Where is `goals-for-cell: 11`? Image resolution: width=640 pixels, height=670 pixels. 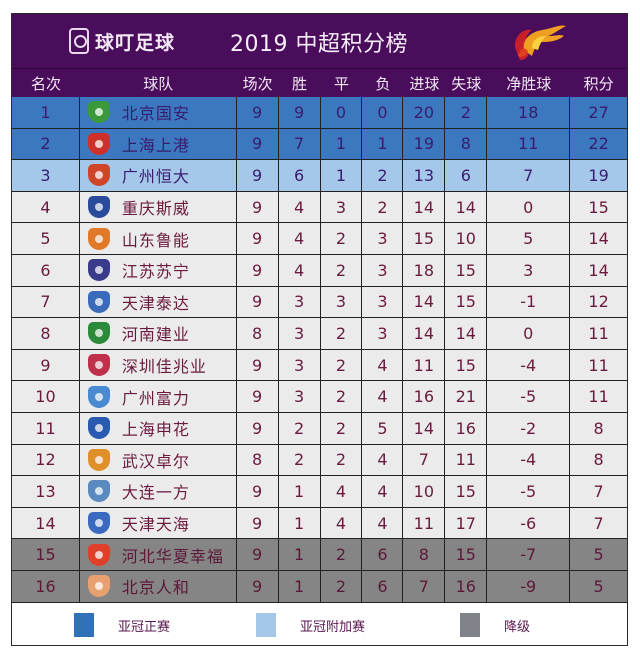
goals-for-cell: 11 is located at coordinates (424, 365).